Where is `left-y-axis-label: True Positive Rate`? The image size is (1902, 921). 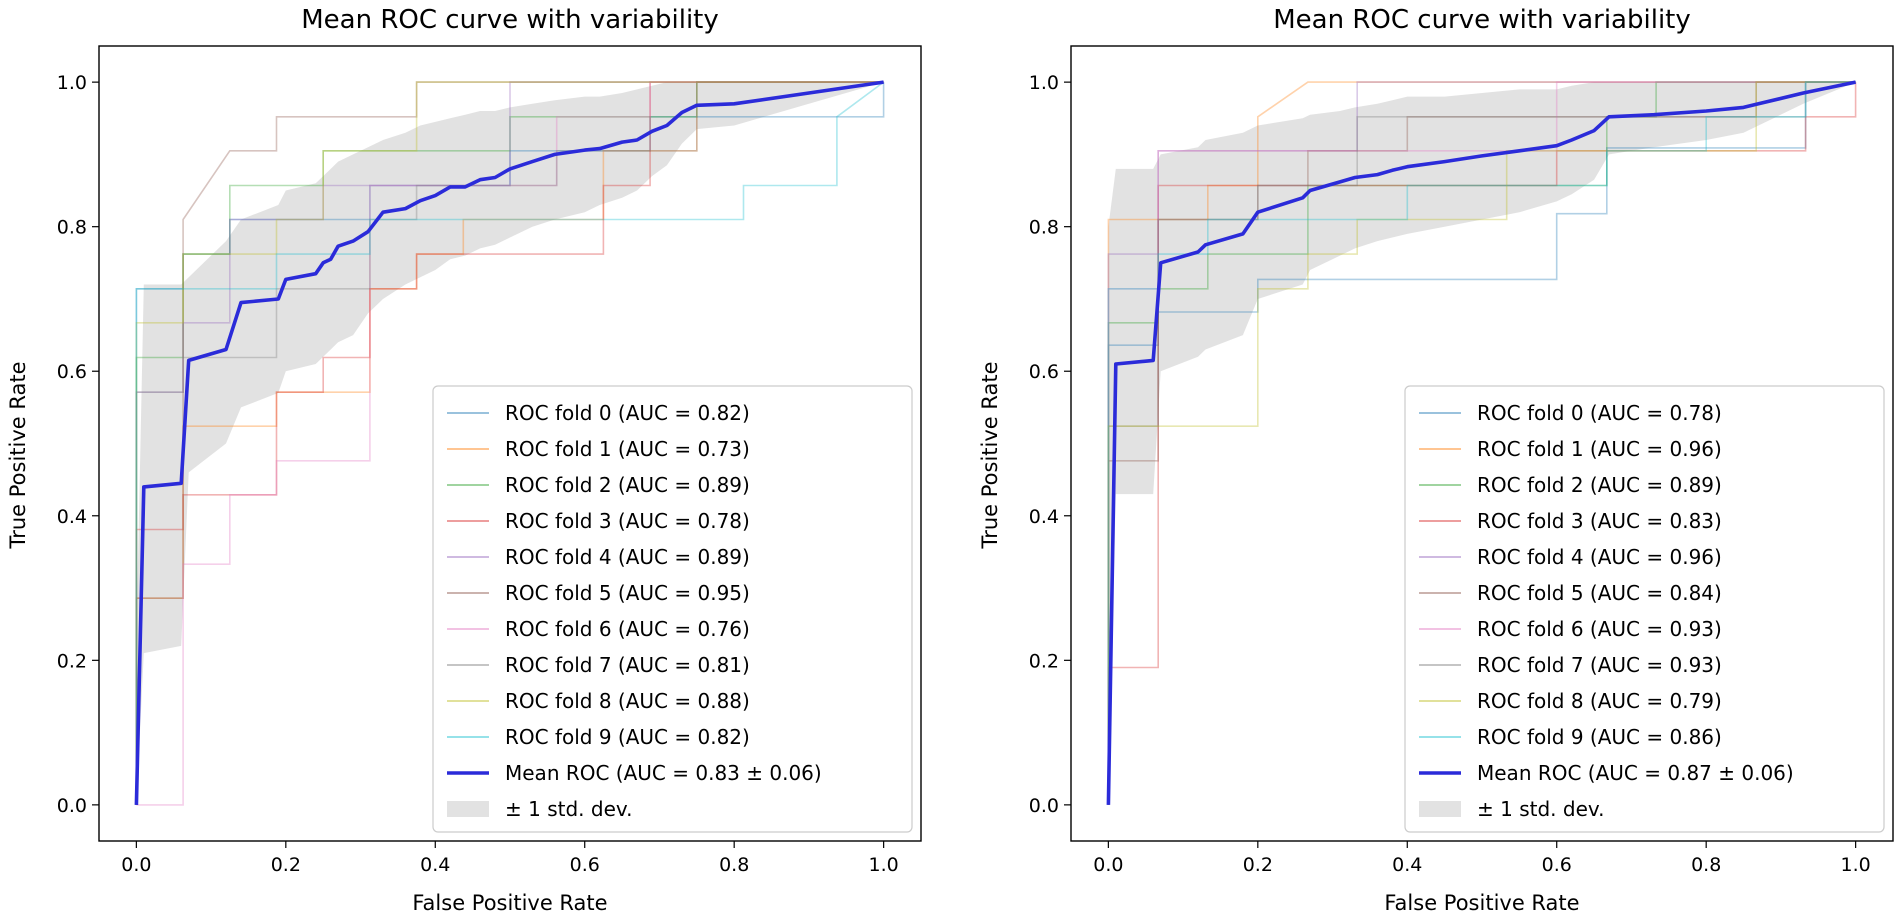 left-y-axis-label: True Positive Rate is located at coordinates (18, 455).